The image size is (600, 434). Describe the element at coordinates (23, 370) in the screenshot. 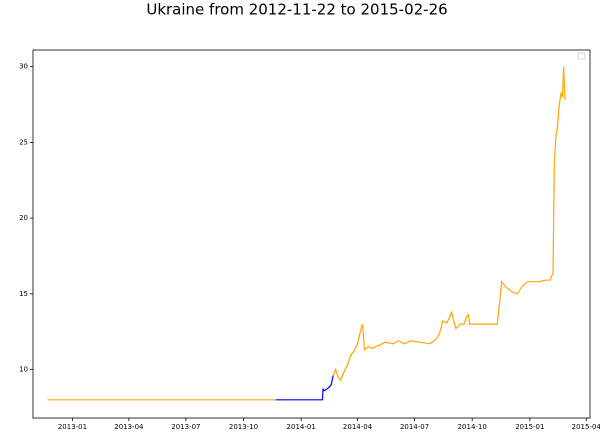

I see `y-tick-label: 10` at that location.